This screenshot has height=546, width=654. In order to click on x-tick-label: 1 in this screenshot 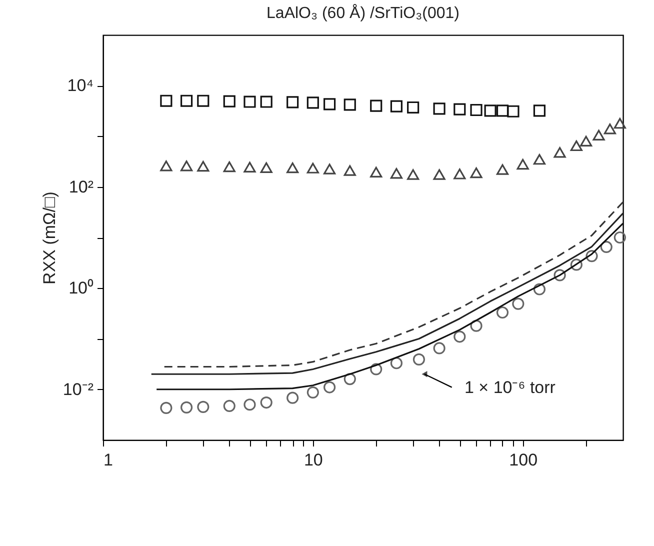, I will do `click(108, 460)`.